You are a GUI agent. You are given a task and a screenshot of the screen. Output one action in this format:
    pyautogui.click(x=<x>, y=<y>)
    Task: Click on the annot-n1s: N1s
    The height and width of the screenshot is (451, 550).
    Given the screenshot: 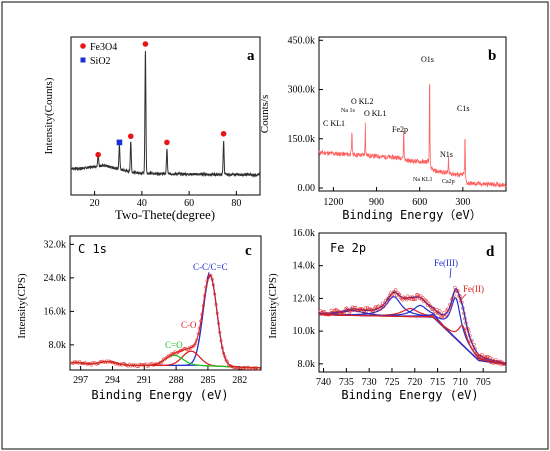 What is the action you would take?
    pyautogui.click(x=446, y=154)
    